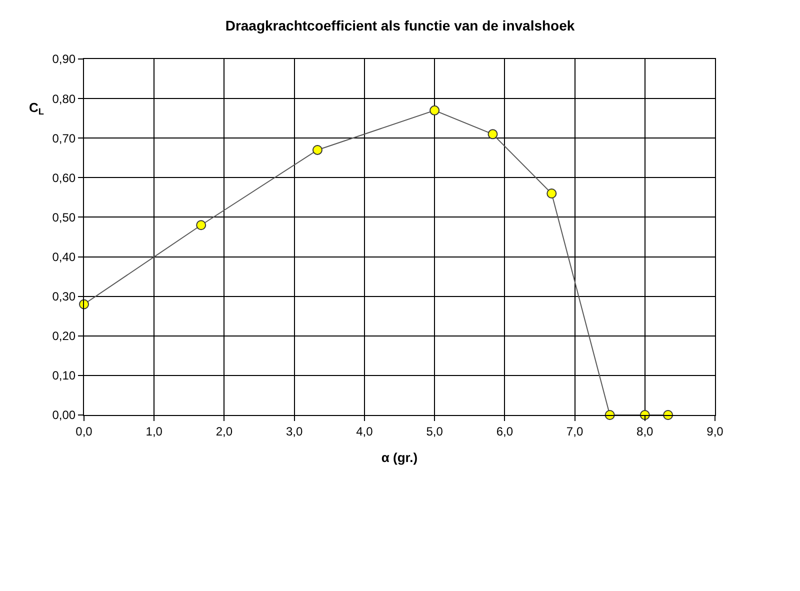 The width and height of the screenshot is (800, 591). I want to click on x-tick-label: 7,0, so click(575, 431).